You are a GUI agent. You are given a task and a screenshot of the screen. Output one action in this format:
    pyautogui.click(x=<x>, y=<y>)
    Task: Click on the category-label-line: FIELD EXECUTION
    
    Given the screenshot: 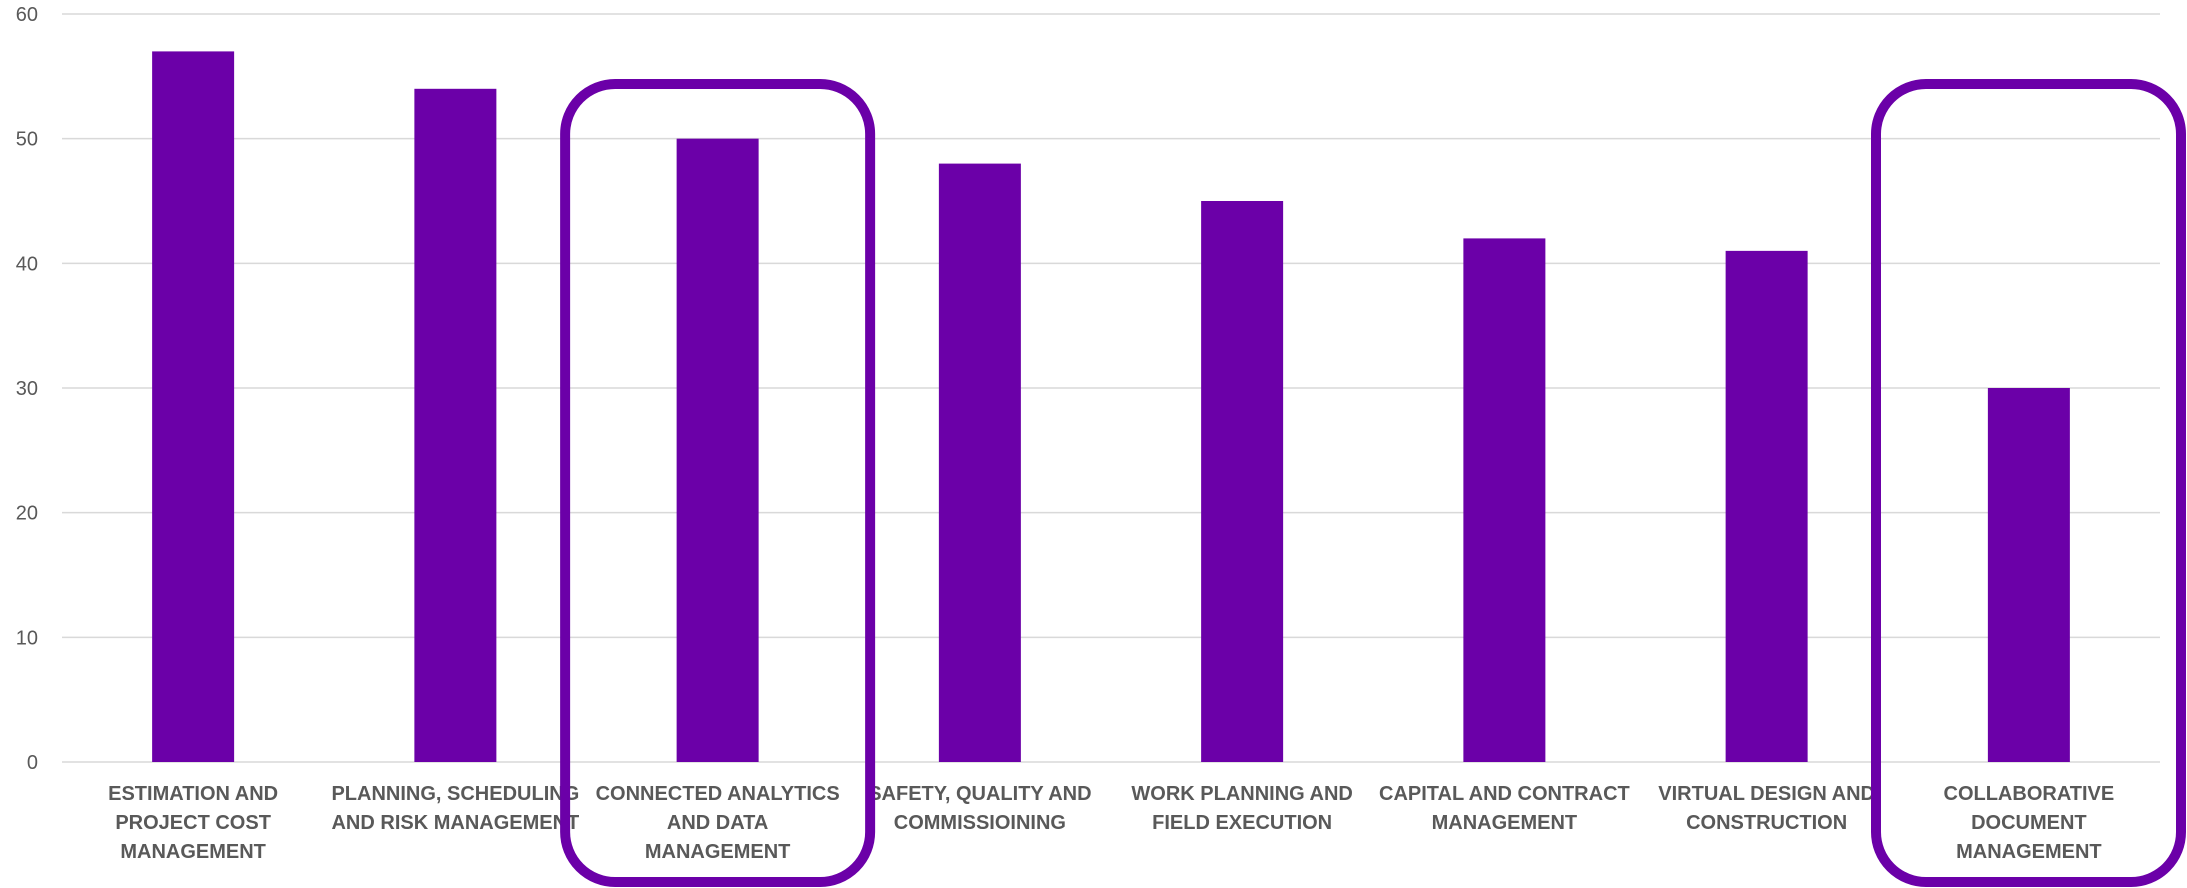 What is the action you would take?
    pyautogui.click(x=1242, y=823)
    